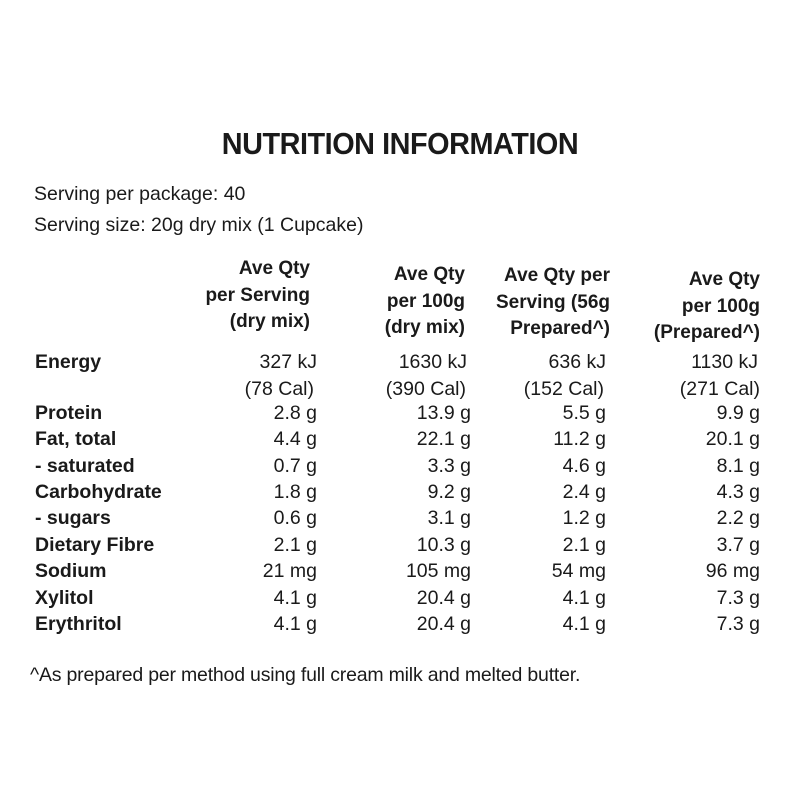  I want to click on nutrient-value: 22.1 g, so click(443, 439).